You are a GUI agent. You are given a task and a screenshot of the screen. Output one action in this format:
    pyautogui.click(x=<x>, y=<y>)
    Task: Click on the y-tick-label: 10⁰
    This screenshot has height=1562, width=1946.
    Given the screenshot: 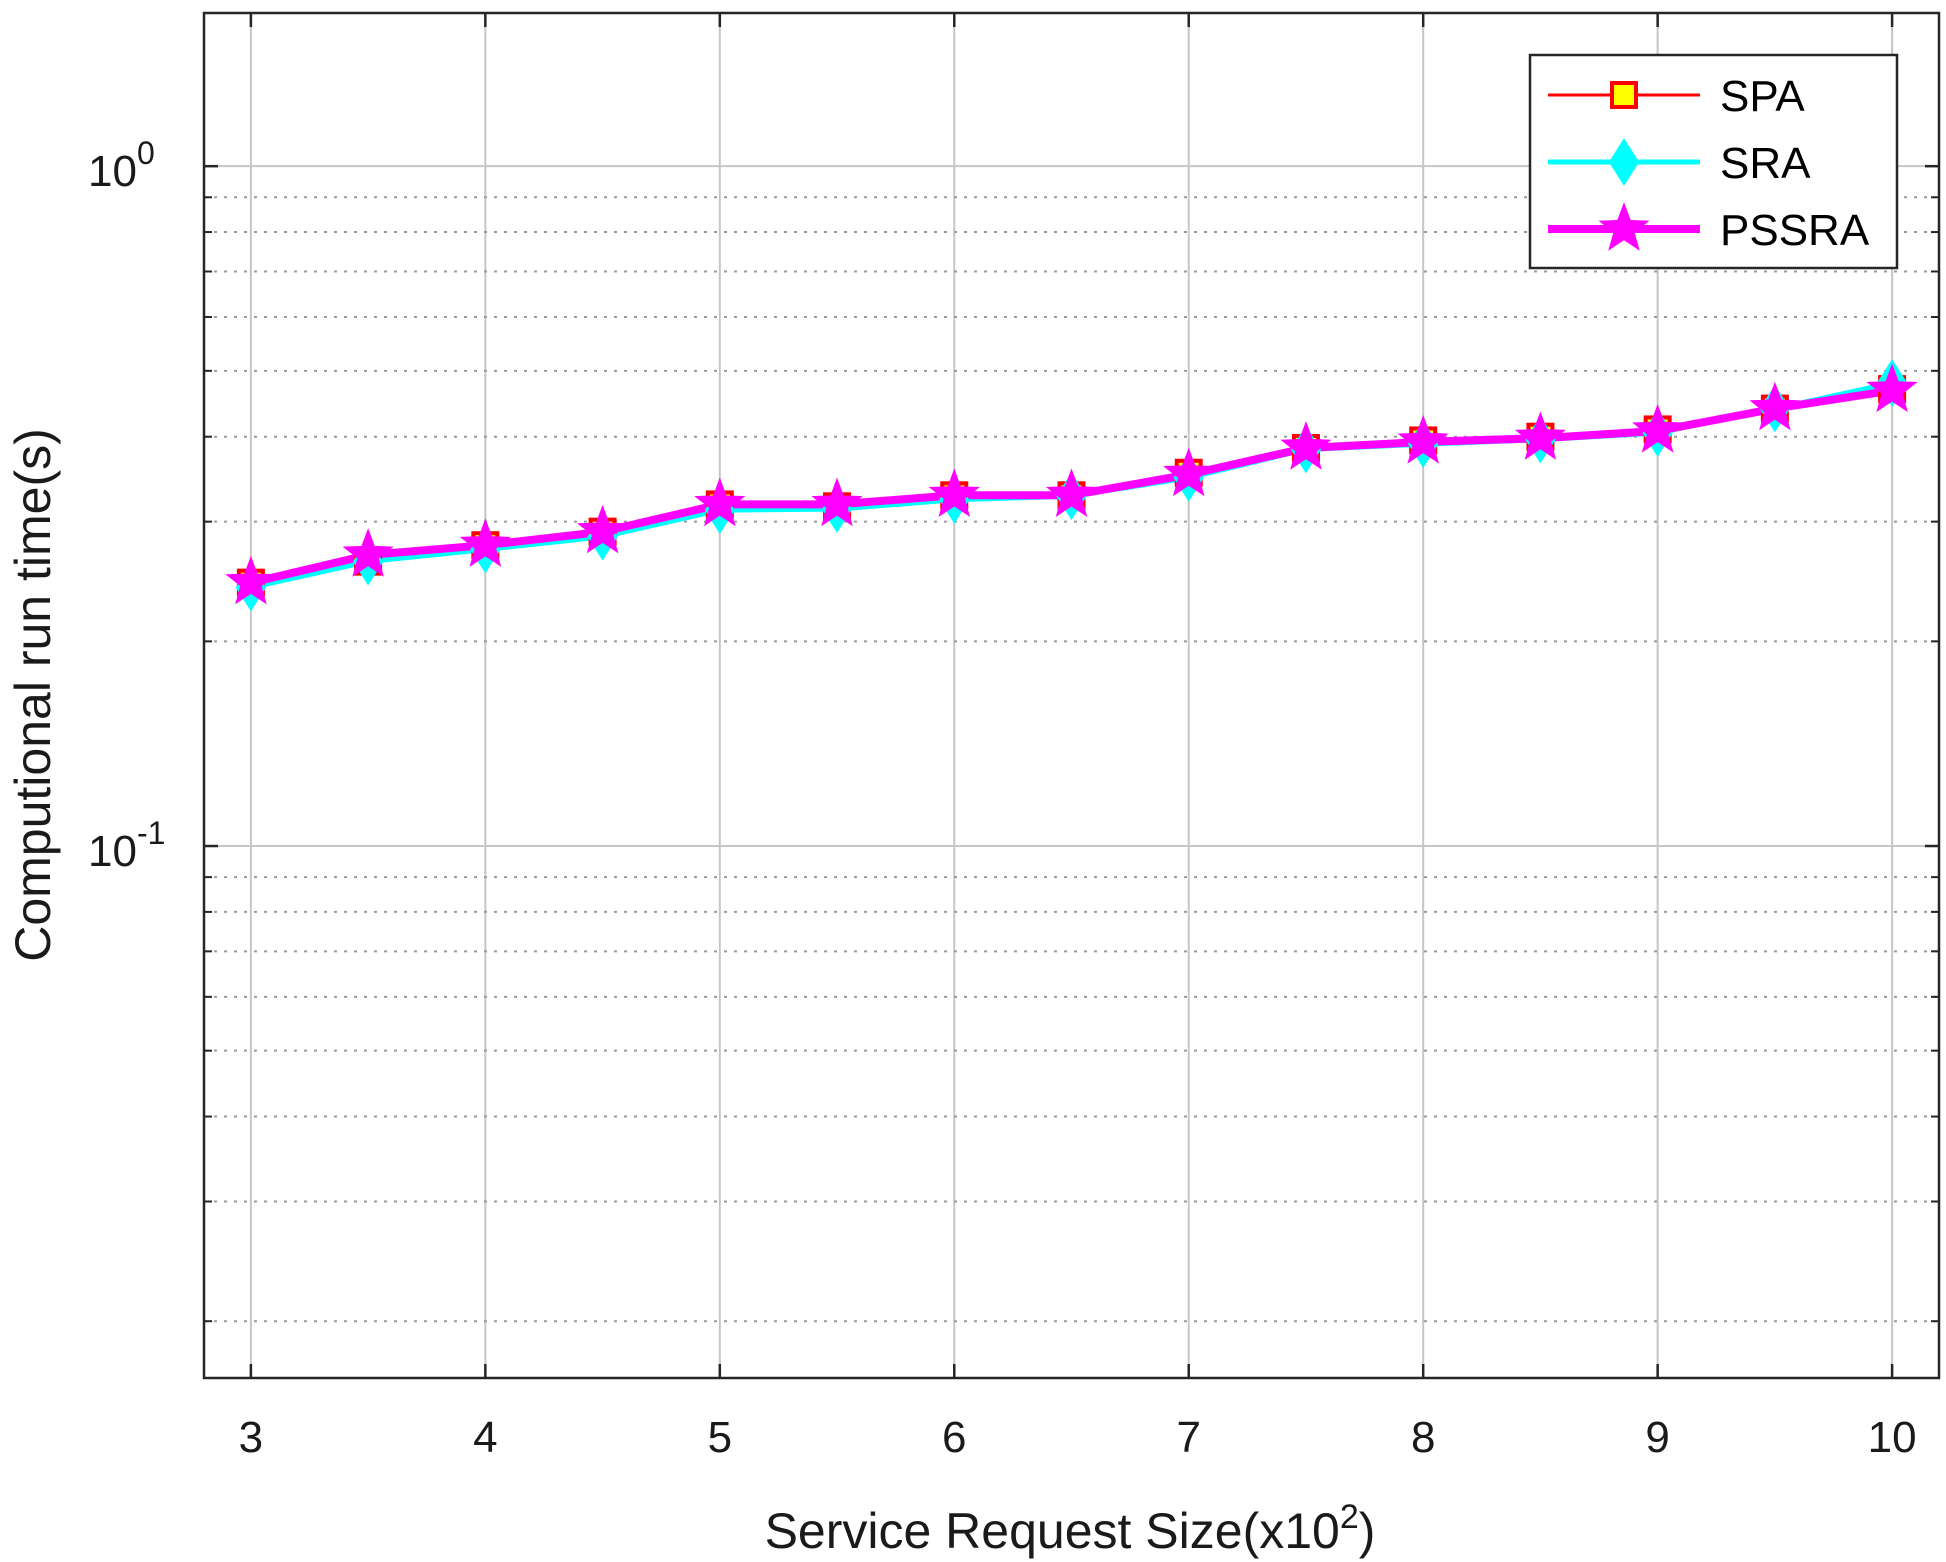 What is the action you would take?
    pyautogui.click(x=121, y=165)
    